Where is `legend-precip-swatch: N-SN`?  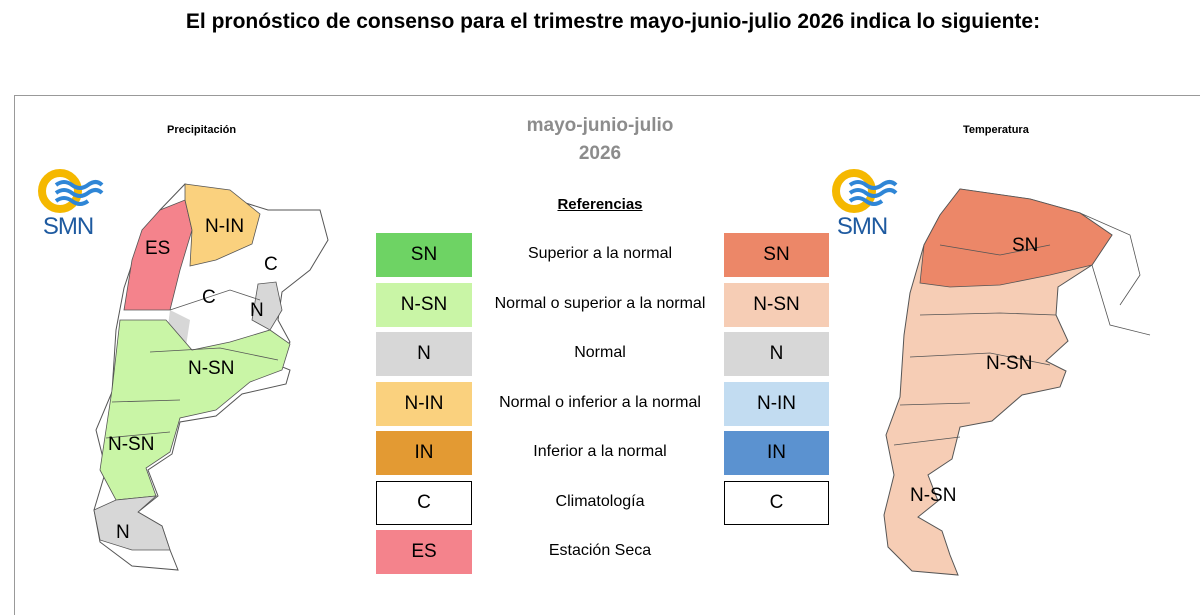 legend-precip-swatch: N-SN is located at coordinates (424, 305).